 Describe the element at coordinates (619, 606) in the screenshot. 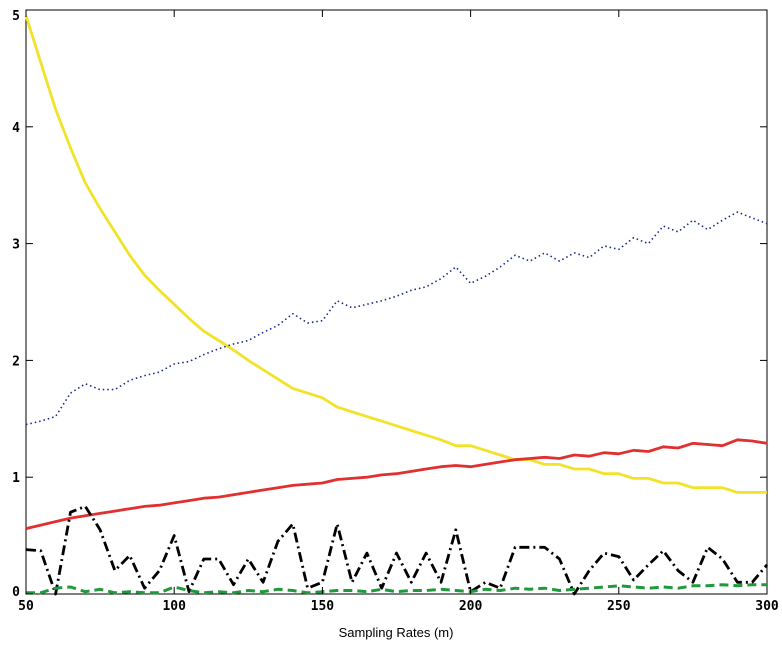

I see `x-tick-label: 250` at that location.